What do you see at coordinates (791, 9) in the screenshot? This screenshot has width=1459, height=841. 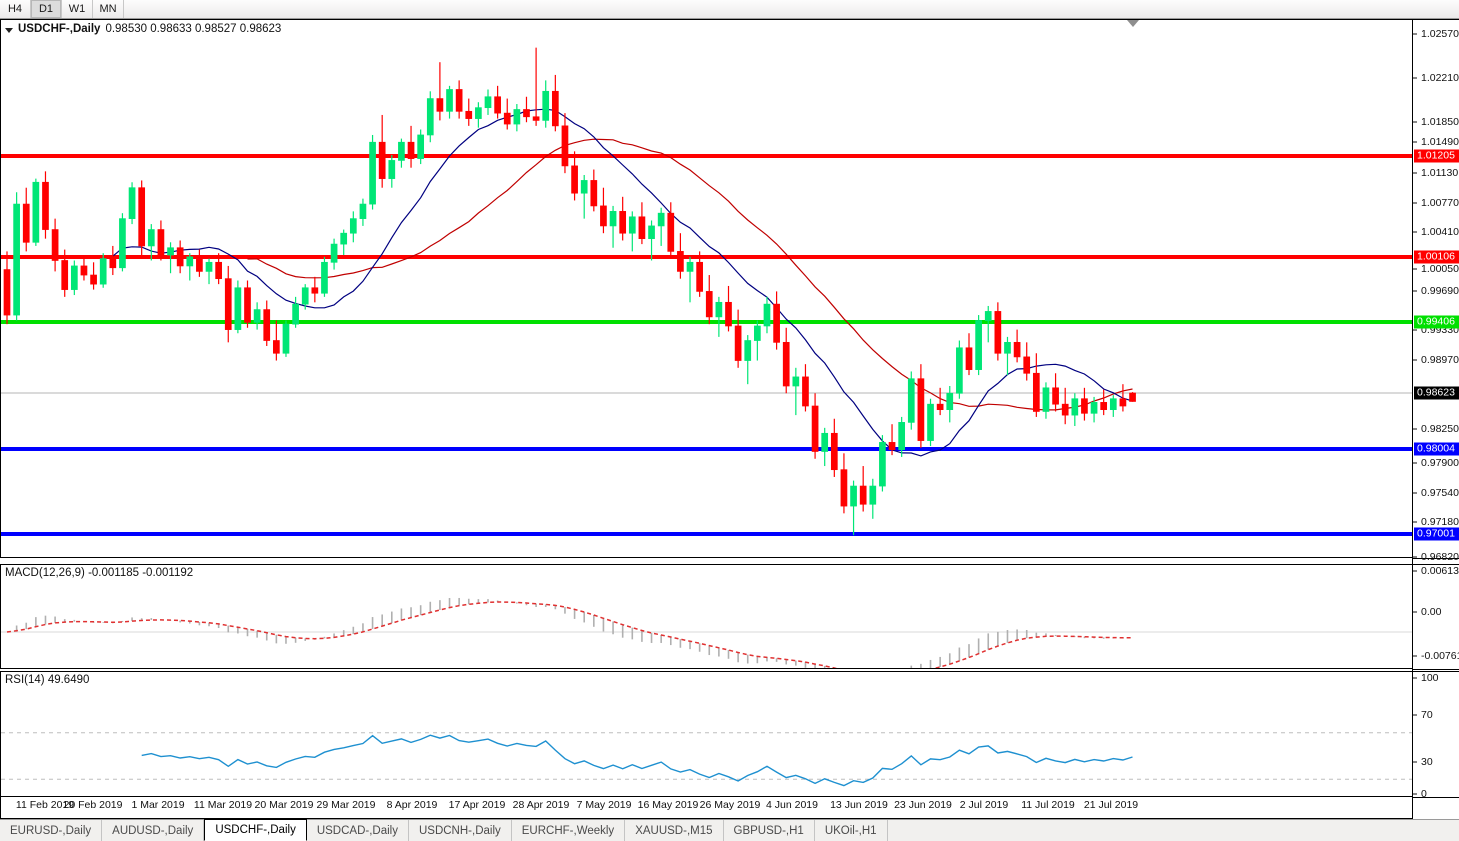 I see `toolbar-empty-space` at bounding box center [791, 9].